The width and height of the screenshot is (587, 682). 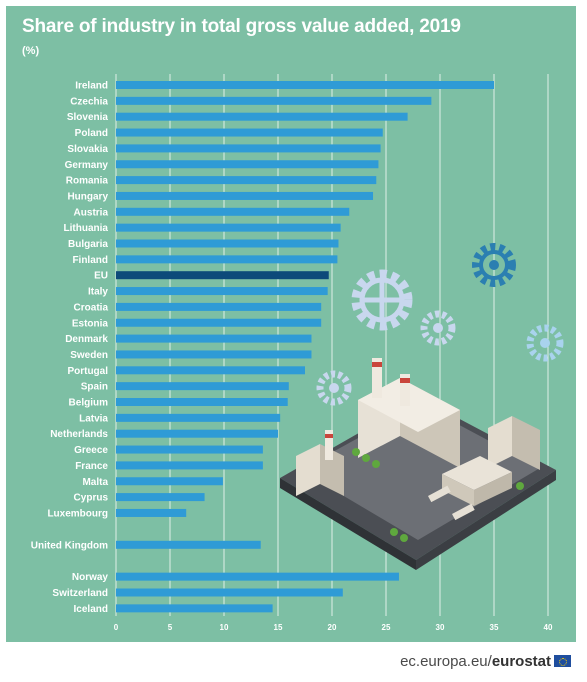 I want to click on category-label: Slovenia, so click(x=88, y=117).